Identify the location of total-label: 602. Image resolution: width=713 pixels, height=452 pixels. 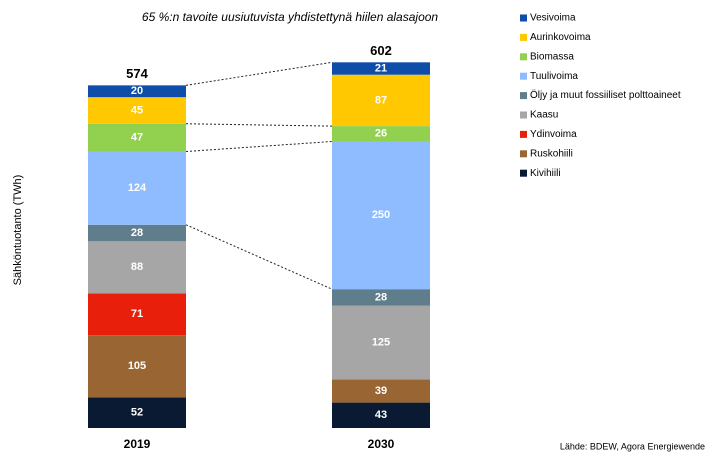
(381, 50).